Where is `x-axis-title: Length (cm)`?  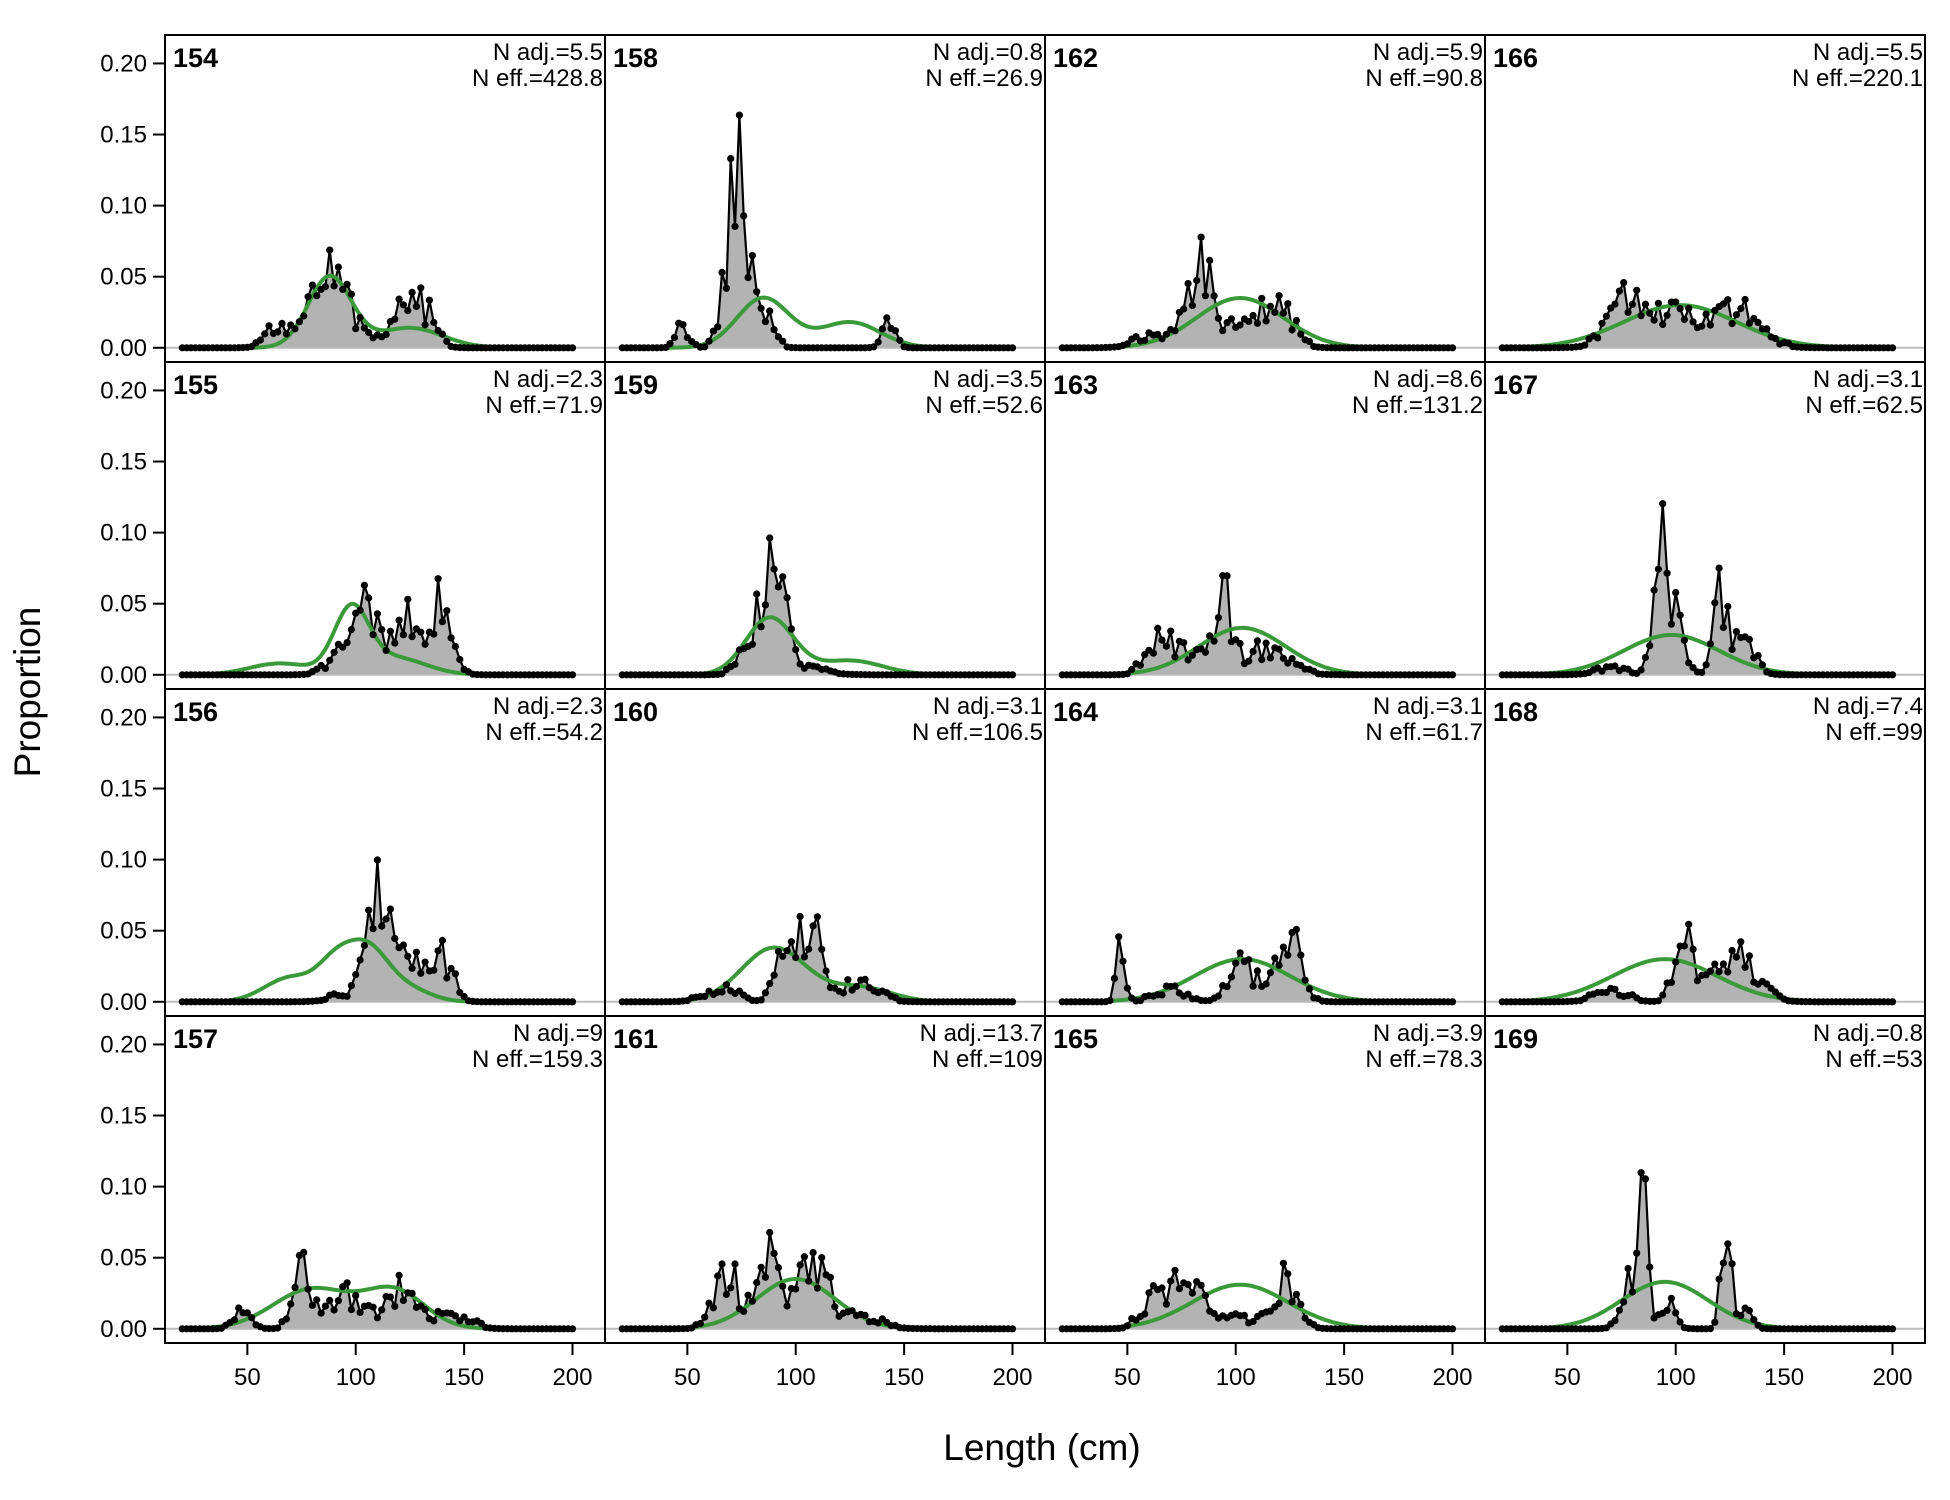 x-axis-title: Length (cm) is located at coordinates (1041, 1447).